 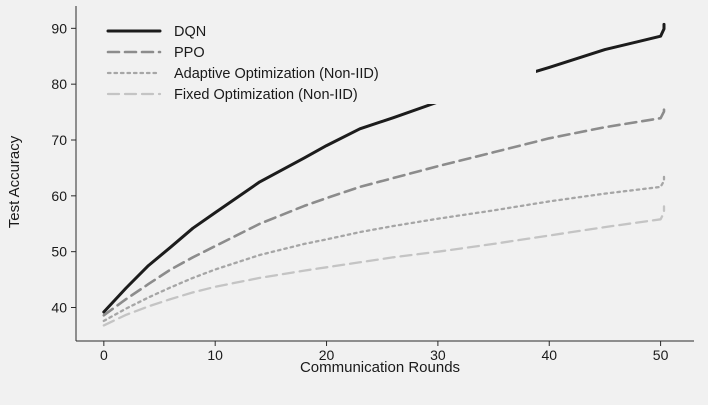 I want to click on legend-label-4: Fixed Optimization (Non-IID), so click(x=266, y=95).